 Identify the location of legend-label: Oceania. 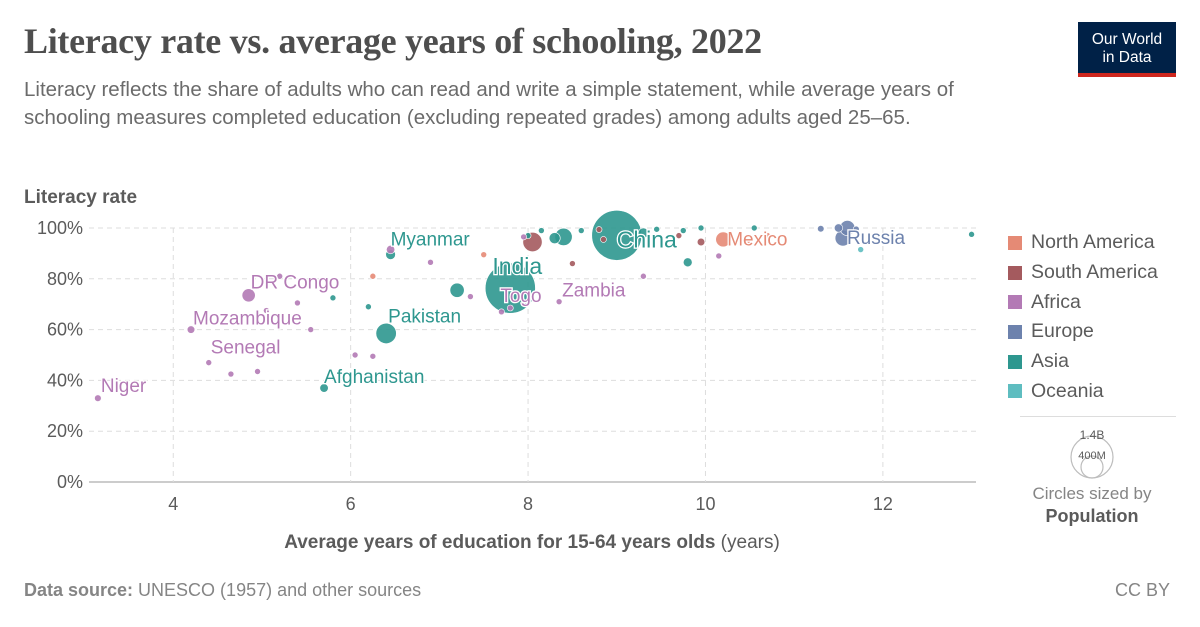
(1067, 390).